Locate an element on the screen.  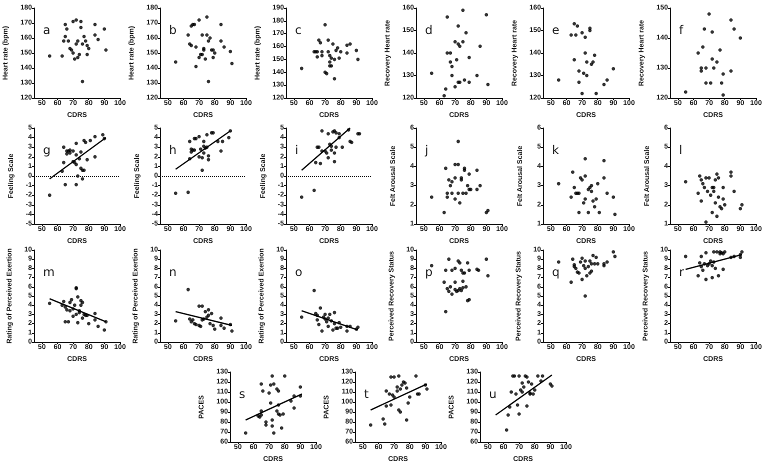
annotation: p is located at coordinates (429, 272).